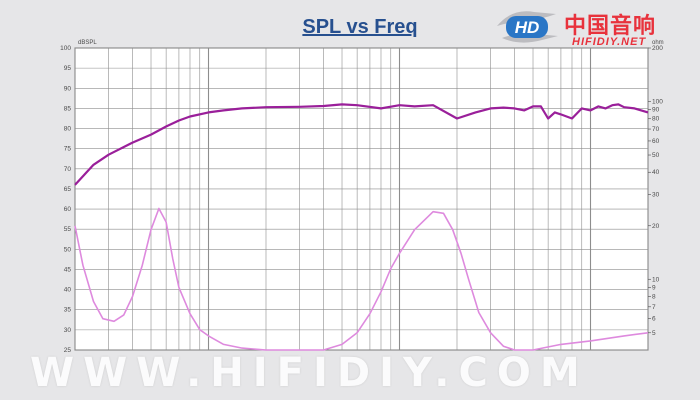 This screenshot has width=700, height=400. I want to click on left-axis-label: dBSPL, so click(87, 43).